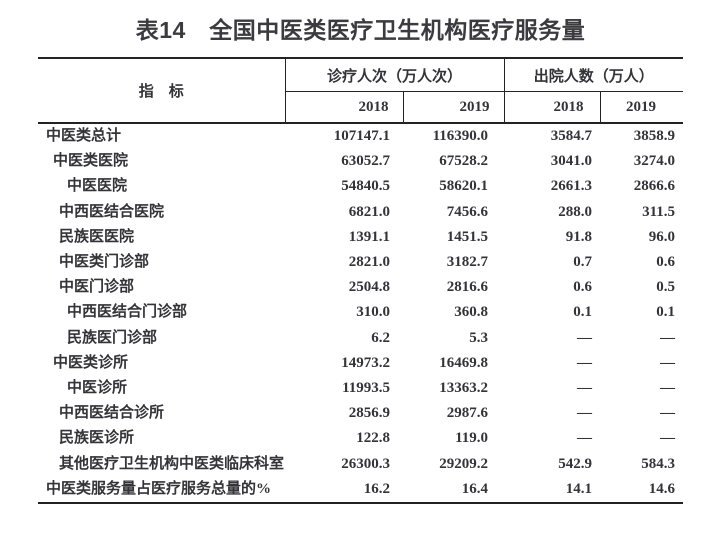  What do you see at coordinates (467, 413) in the screenshot?
I see `cell-visits-2019: 2987.6` at bounding box center [467, 413].